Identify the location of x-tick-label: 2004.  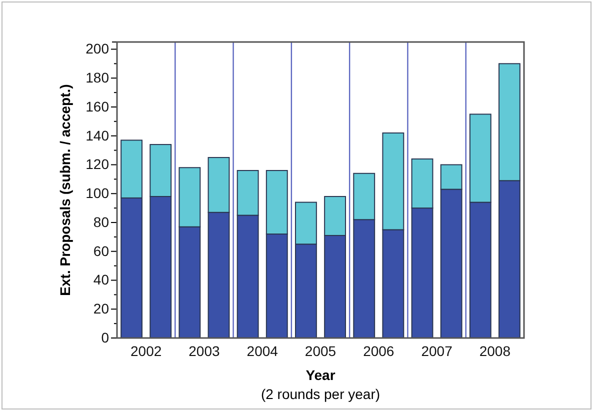
(262, 350).